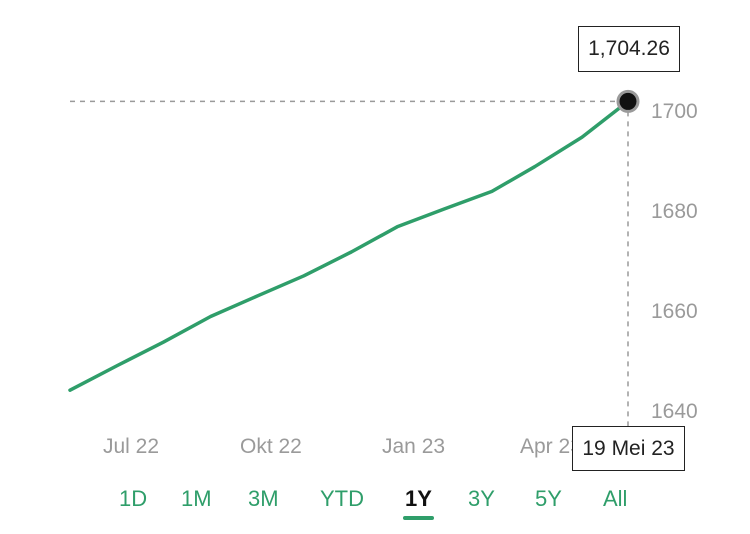  I want to click on x-tick-label: Apr 23, so click(551, 446).